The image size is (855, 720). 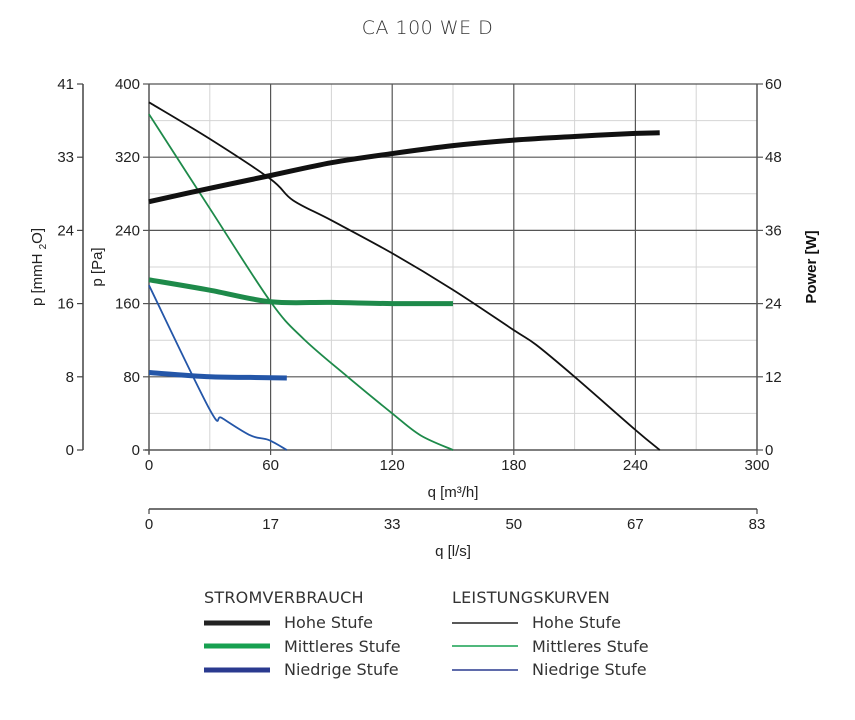 What do you see at coordinates (531, 597) in the screenshot?
I see `legend-title: LEISTUNGSKURVEN` at bounding box center [531, 597].